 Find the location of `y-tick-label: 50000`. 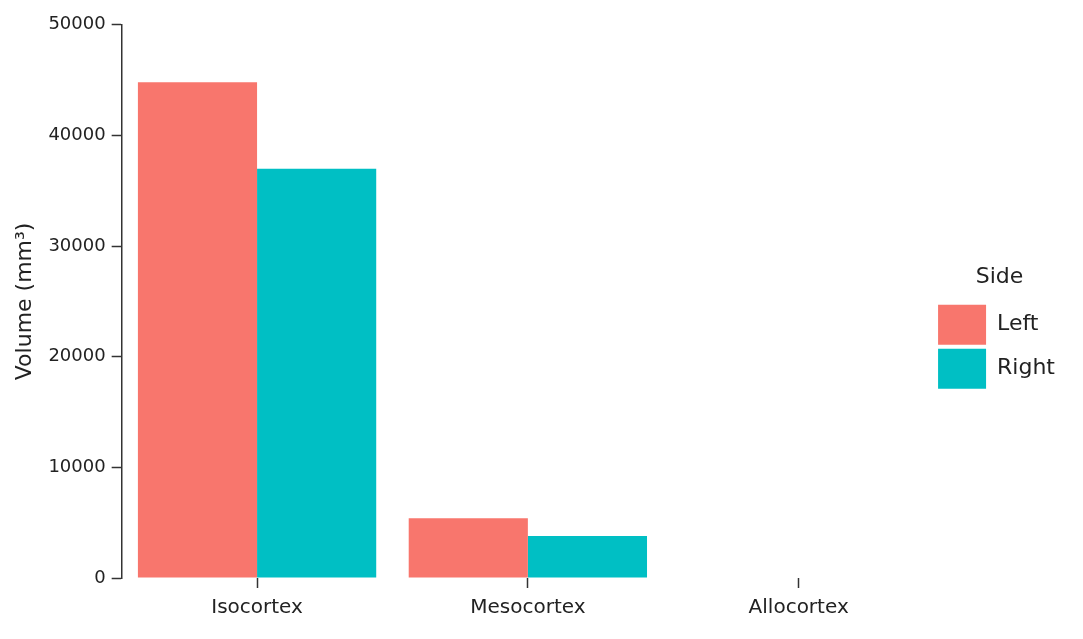

y-tick-label: 50000 is located at coordinates (77, 23).